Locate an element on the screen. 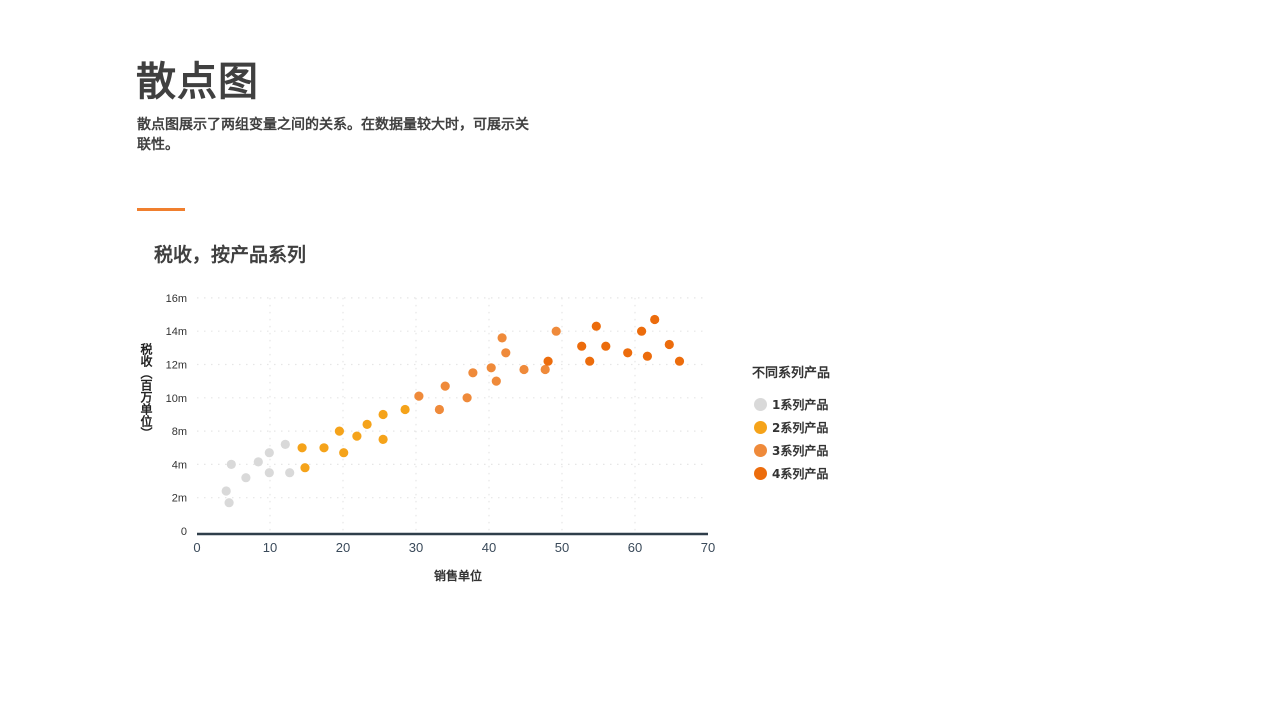 This screenshot has height=720, width=1280. x-axis-label: 销售单位 is located at coordinates (458, 576).